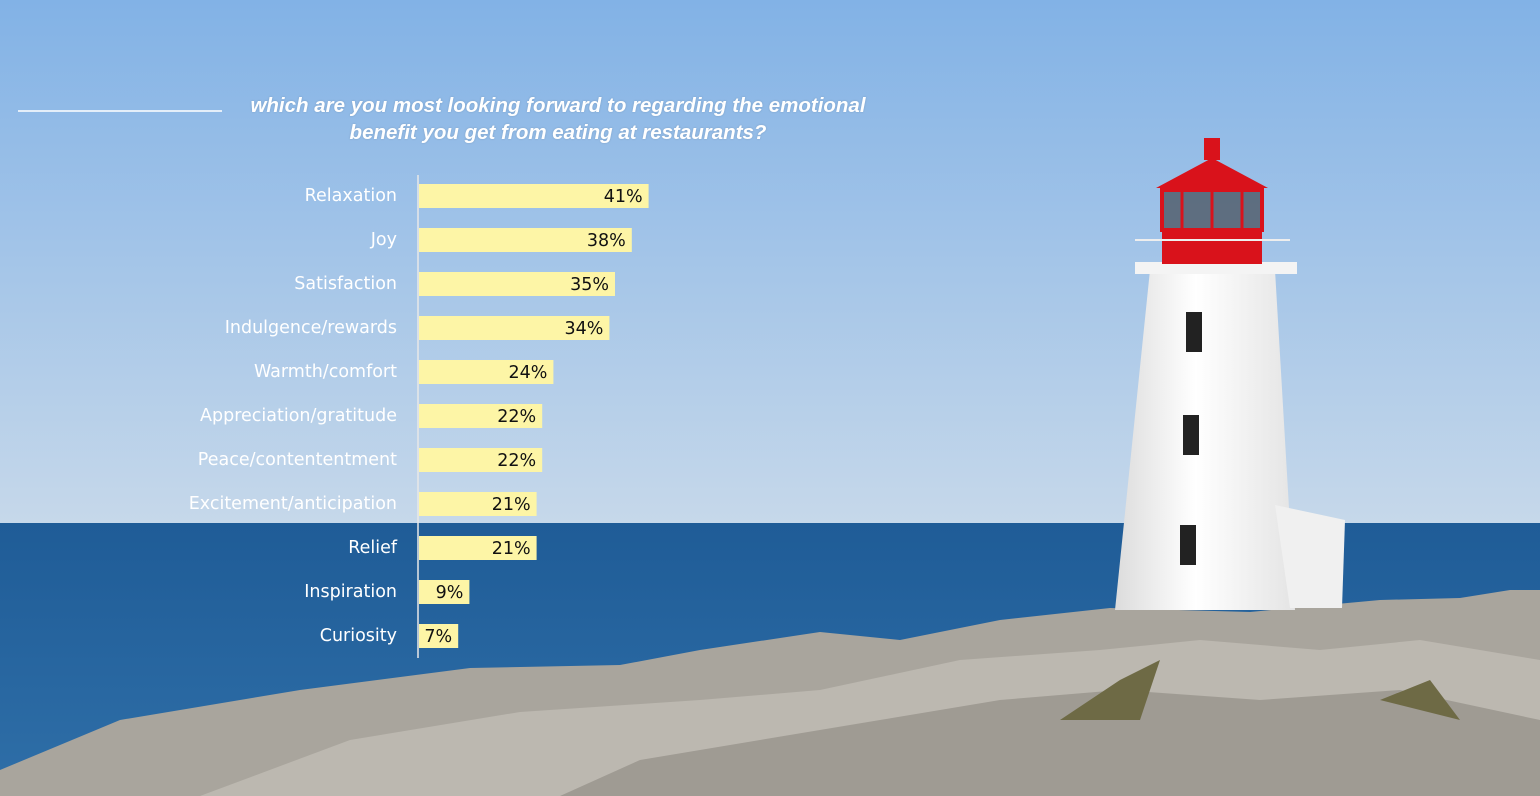 The height and width of the screenshot is (796, 1540). I want to click on category-label: Inspiration, so click(350, 592).